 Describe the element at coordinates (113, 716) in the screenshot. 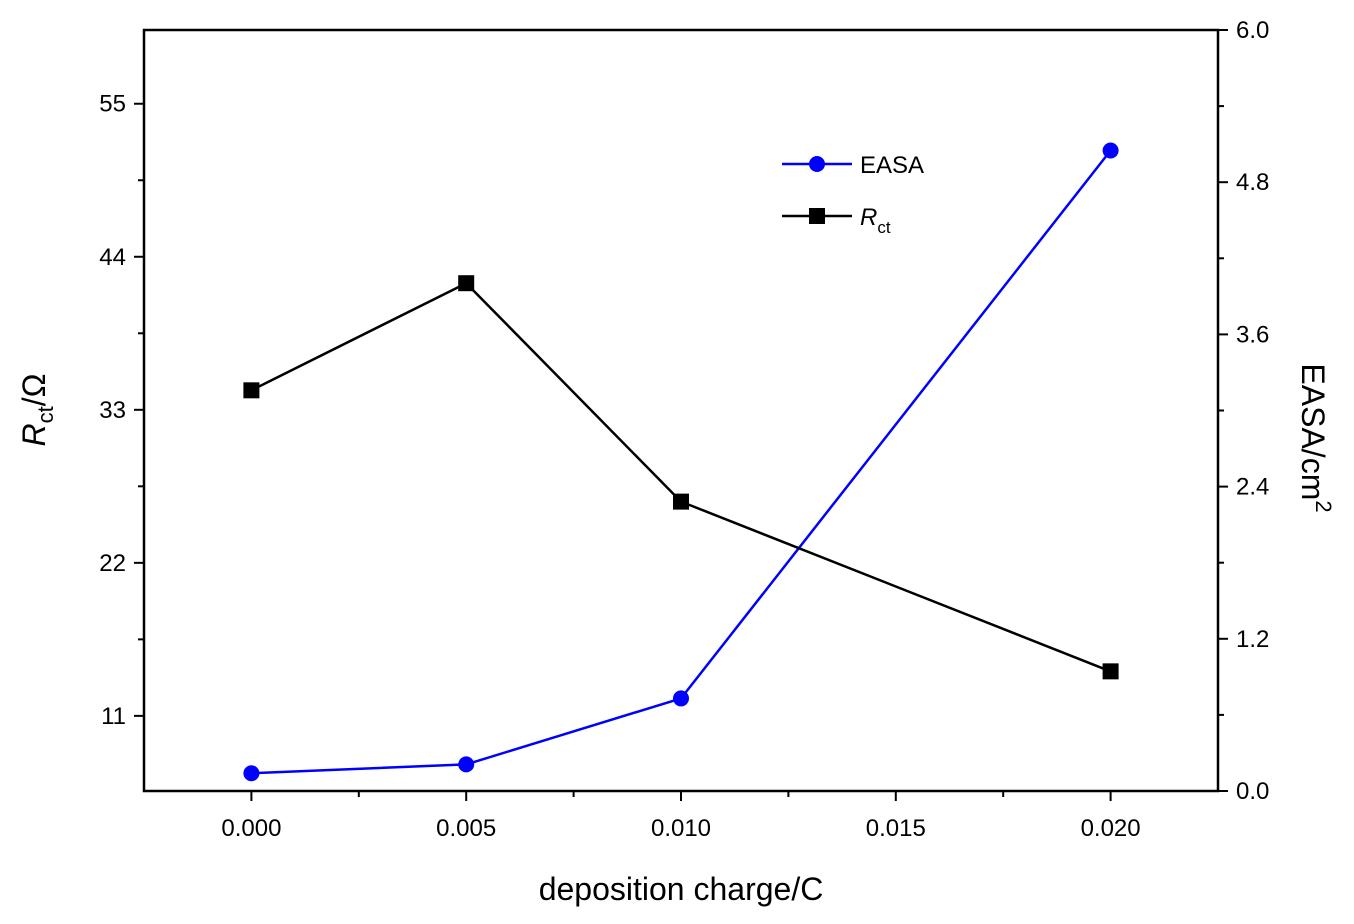

I see `left-tick-label: 11` at that location.